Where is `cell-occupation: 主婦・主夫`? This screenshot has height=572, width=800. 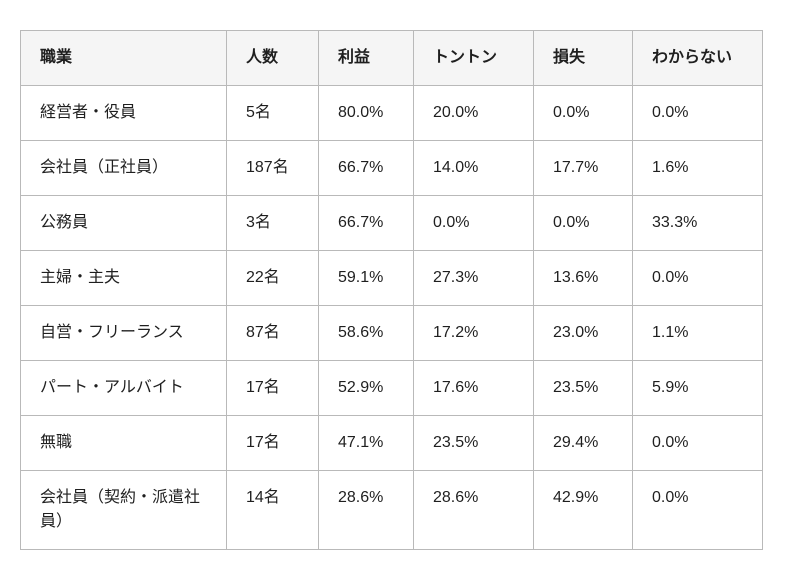 cell-occupation: 主婦・主夫 is located at coordinates (123, 278).